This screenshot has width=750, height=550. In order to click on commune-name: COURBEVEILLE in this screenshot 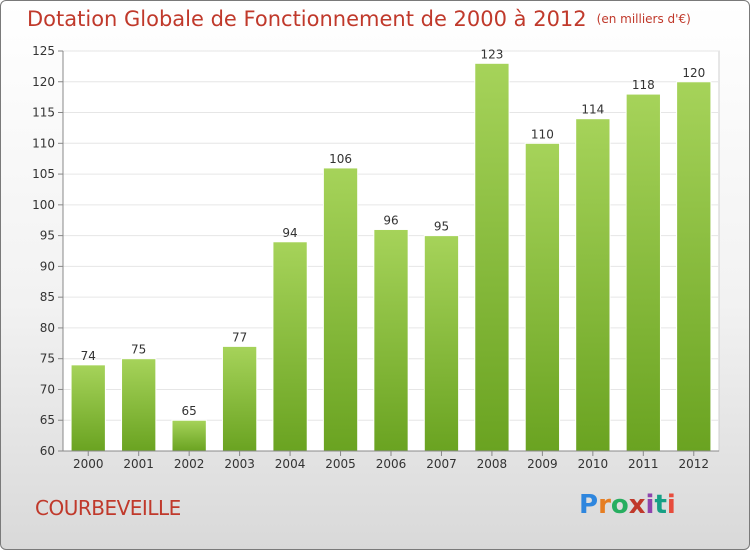, I will do `click(108, 508)`.